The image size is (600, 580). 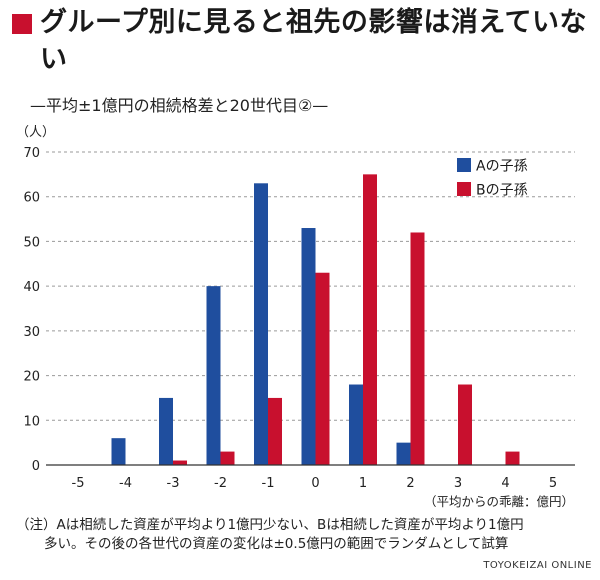 What do you see at coordinates (268, 483) in the screenshot?
I see `x-tick-label: -1` at bounding box center [268, 483].